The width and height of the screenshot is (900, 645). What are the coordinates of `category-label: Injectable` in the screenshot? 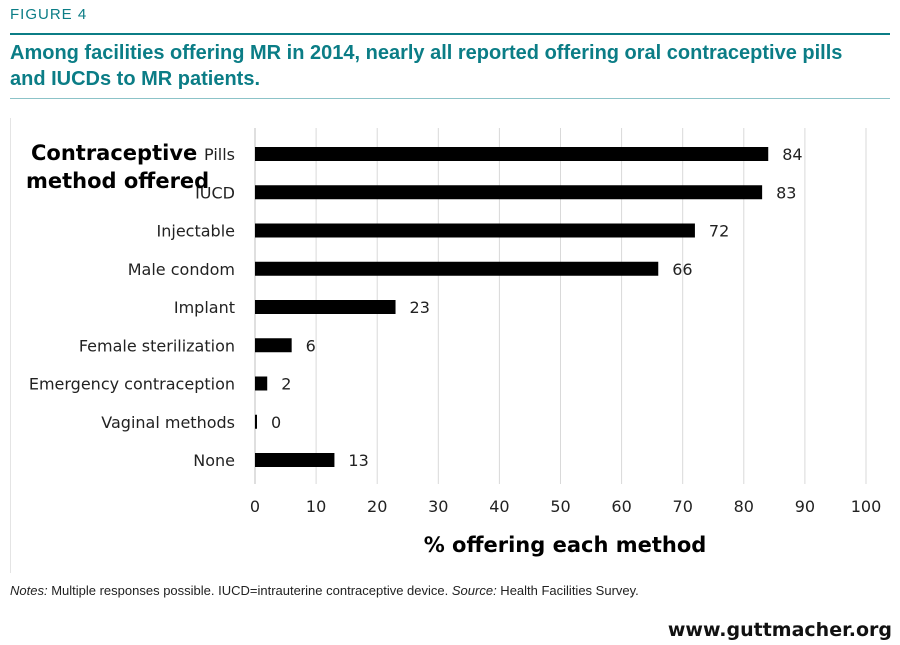 It's located at (196, 231).